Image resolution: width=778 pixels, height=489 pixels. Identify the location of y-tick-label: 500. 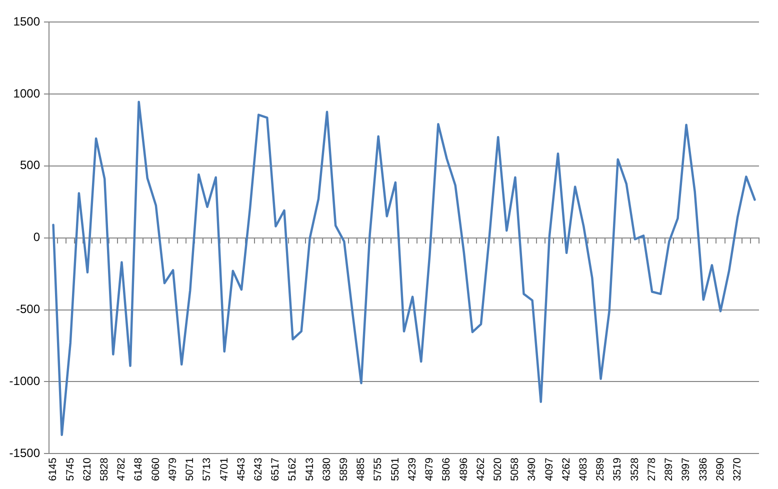
(30, 165).